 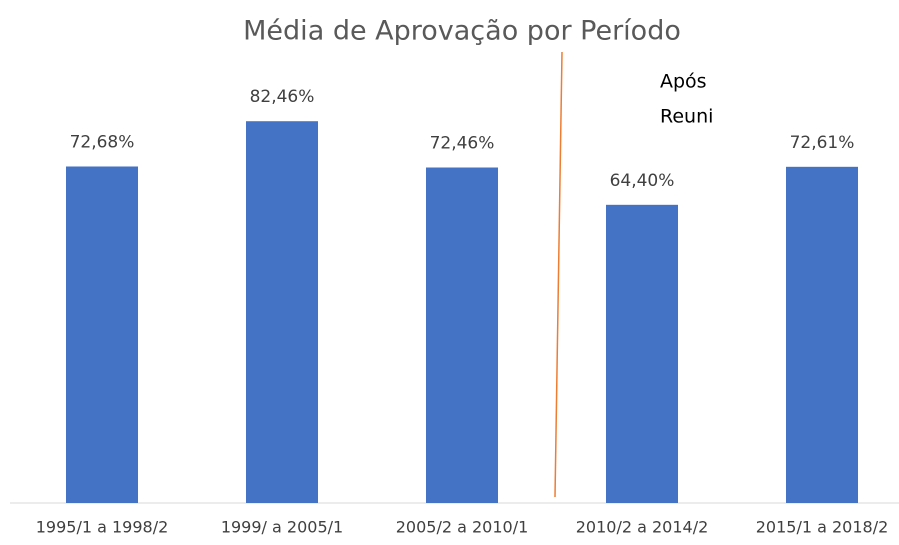 I want to click on data-label: 82,46%, so click(x=282, y=97).